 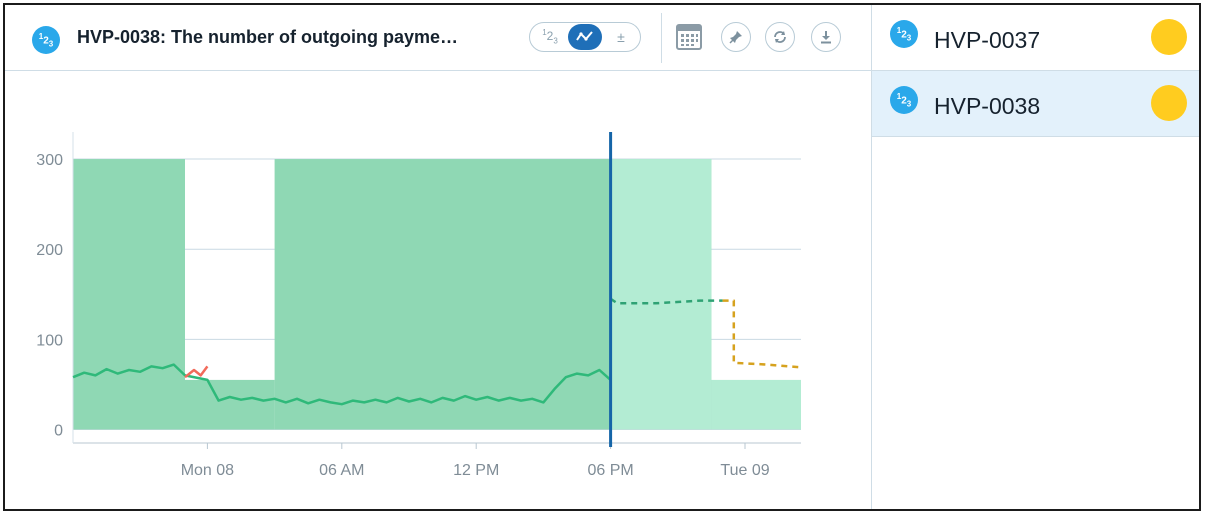 I want to click on y-tick-label: 100, so click(x=49, y=340).